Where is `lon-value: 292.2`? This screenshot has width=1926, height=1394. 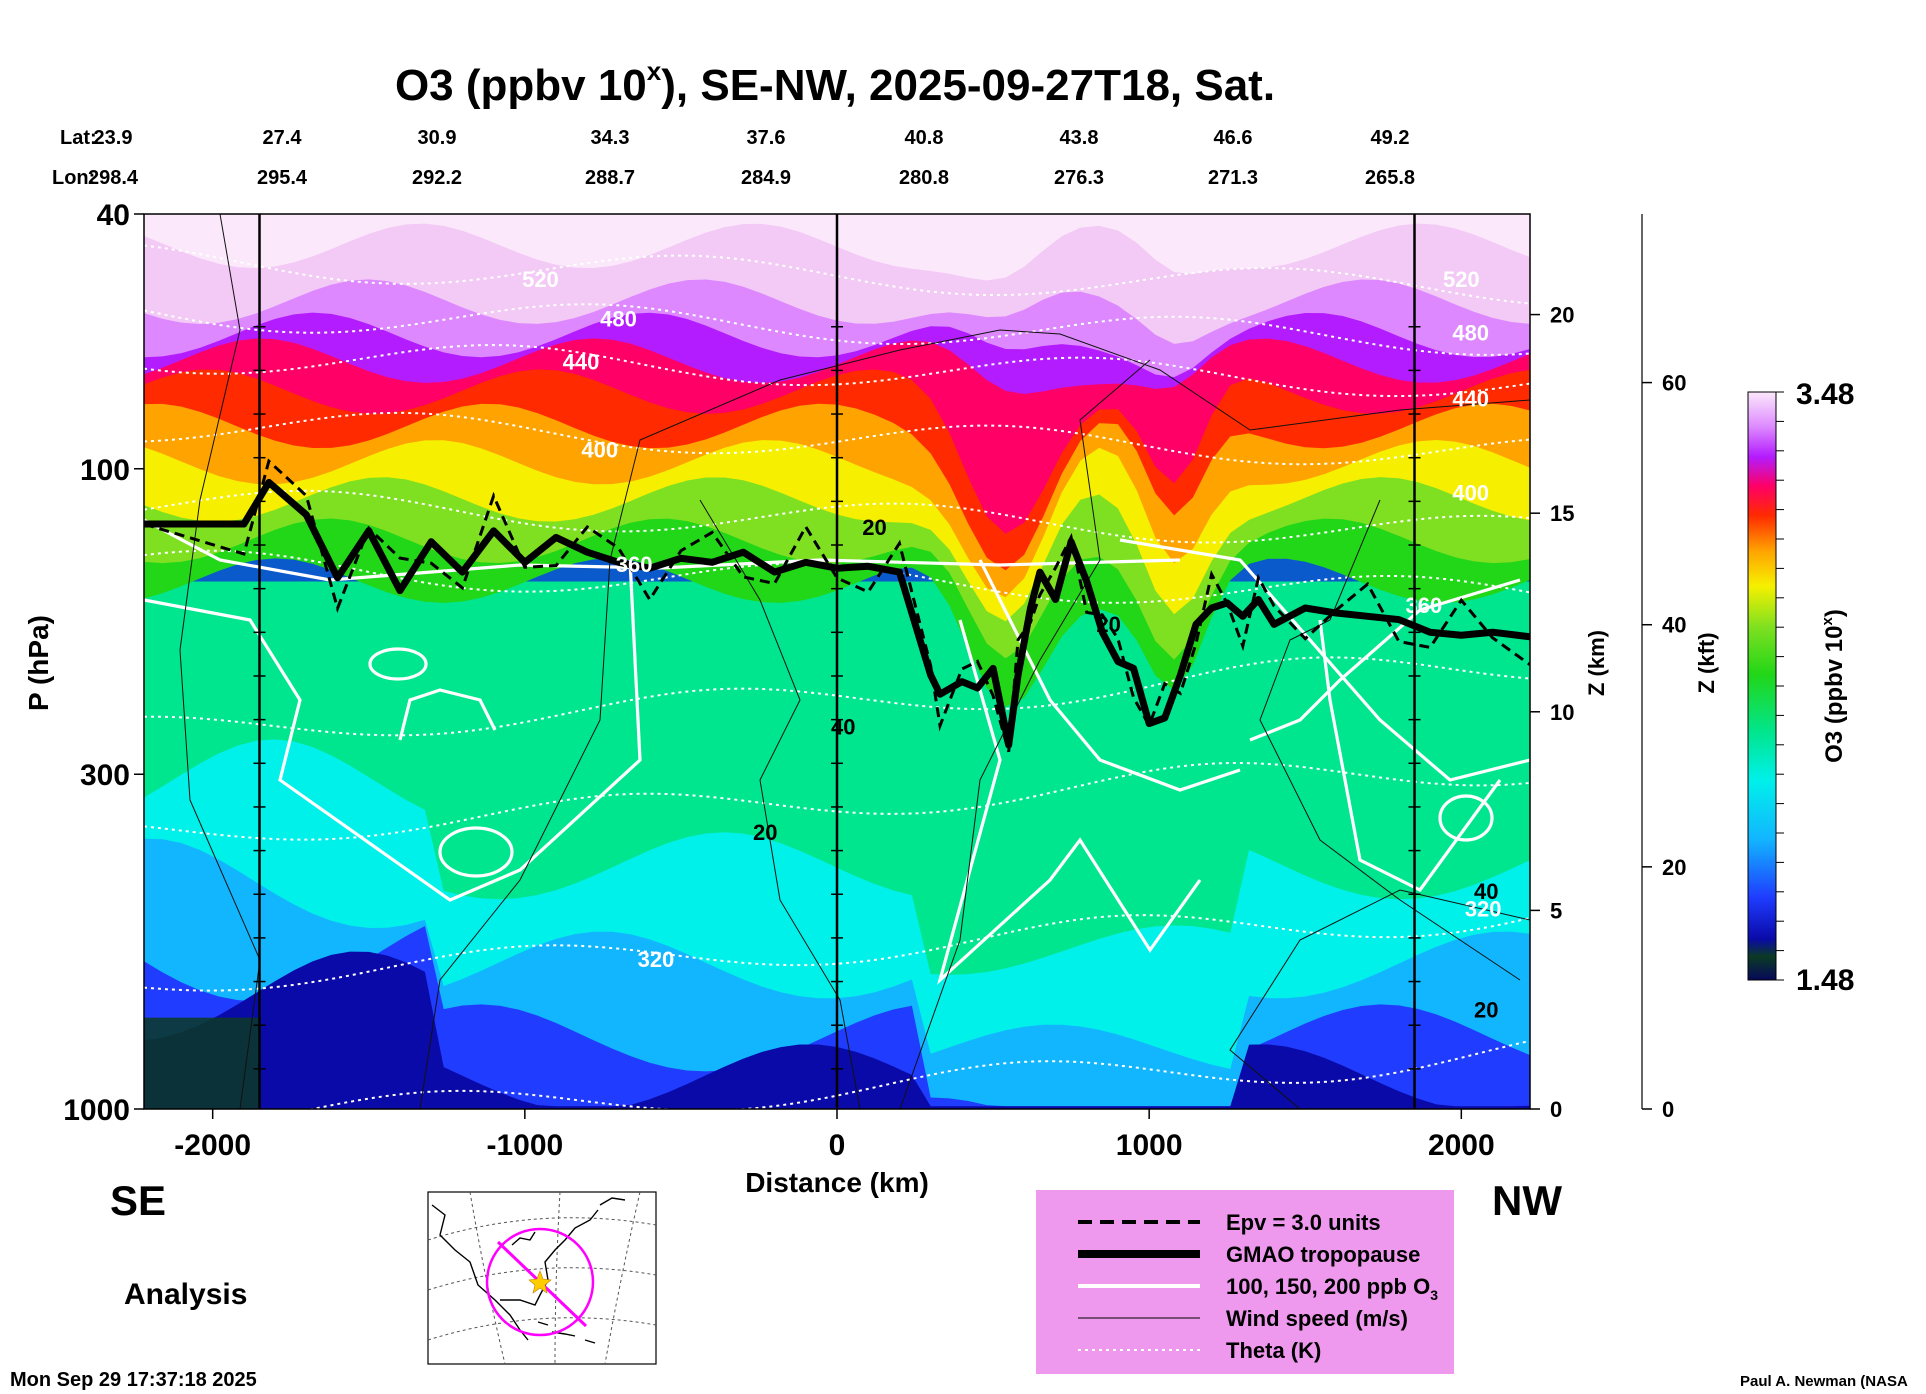
lon-value: 292.2 is located at coordinates (437, 178).